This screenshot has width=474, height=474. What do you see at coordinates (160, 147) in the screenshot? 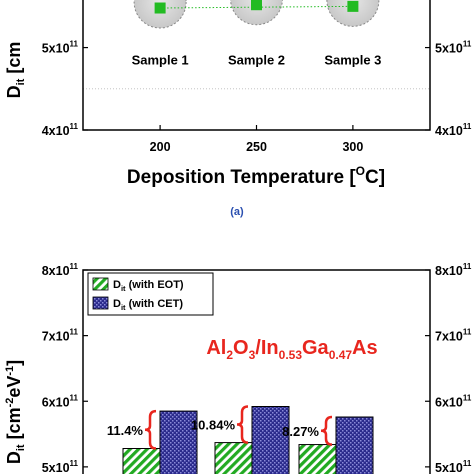
I see `x-tick-label: 200` at bounding box center [160, 147].